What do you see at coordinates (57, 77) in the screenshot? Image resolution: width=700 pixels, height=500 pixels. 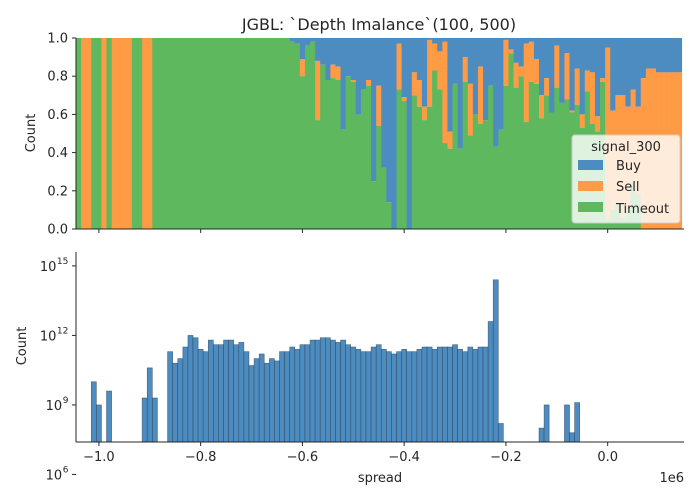 I see `top-y-tick-label: 0.8` at bounding box center [57, 77].